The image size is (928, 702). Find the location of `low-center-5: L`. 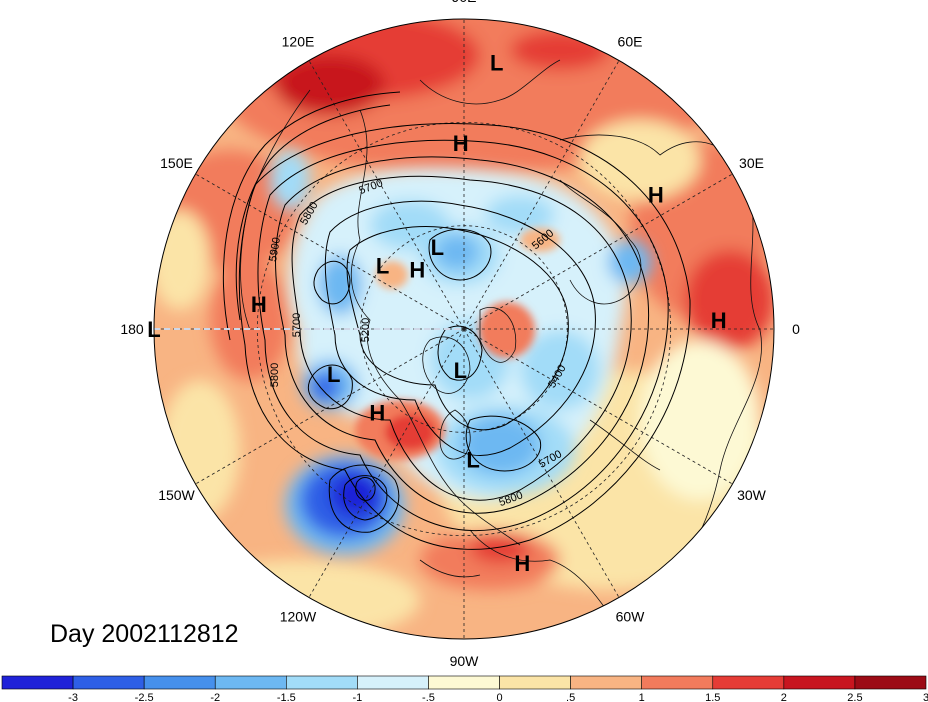

low-center-5: L is located at coordinates (382, 265).